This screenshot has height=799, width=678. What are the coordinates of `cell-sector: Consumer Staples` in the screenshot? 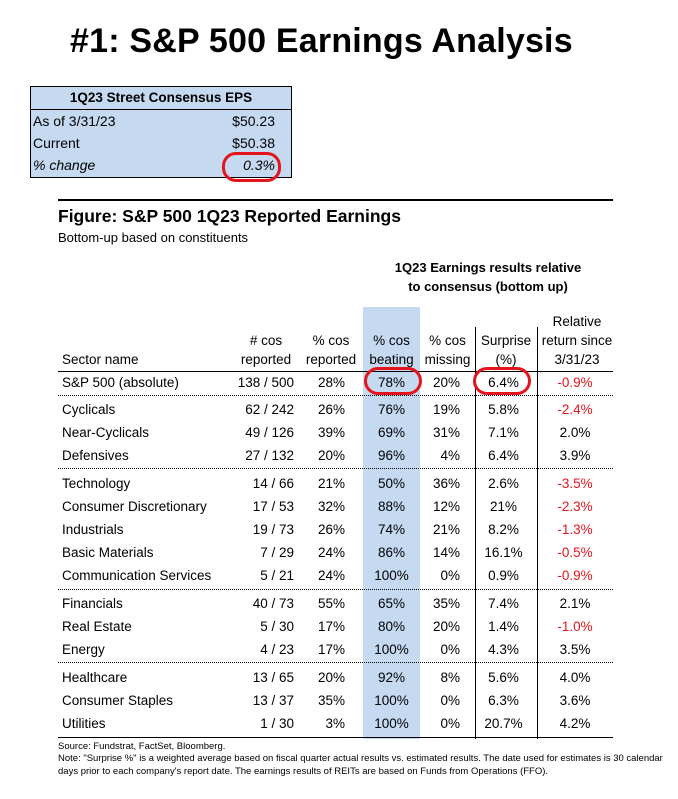 It's located at (118, 700).